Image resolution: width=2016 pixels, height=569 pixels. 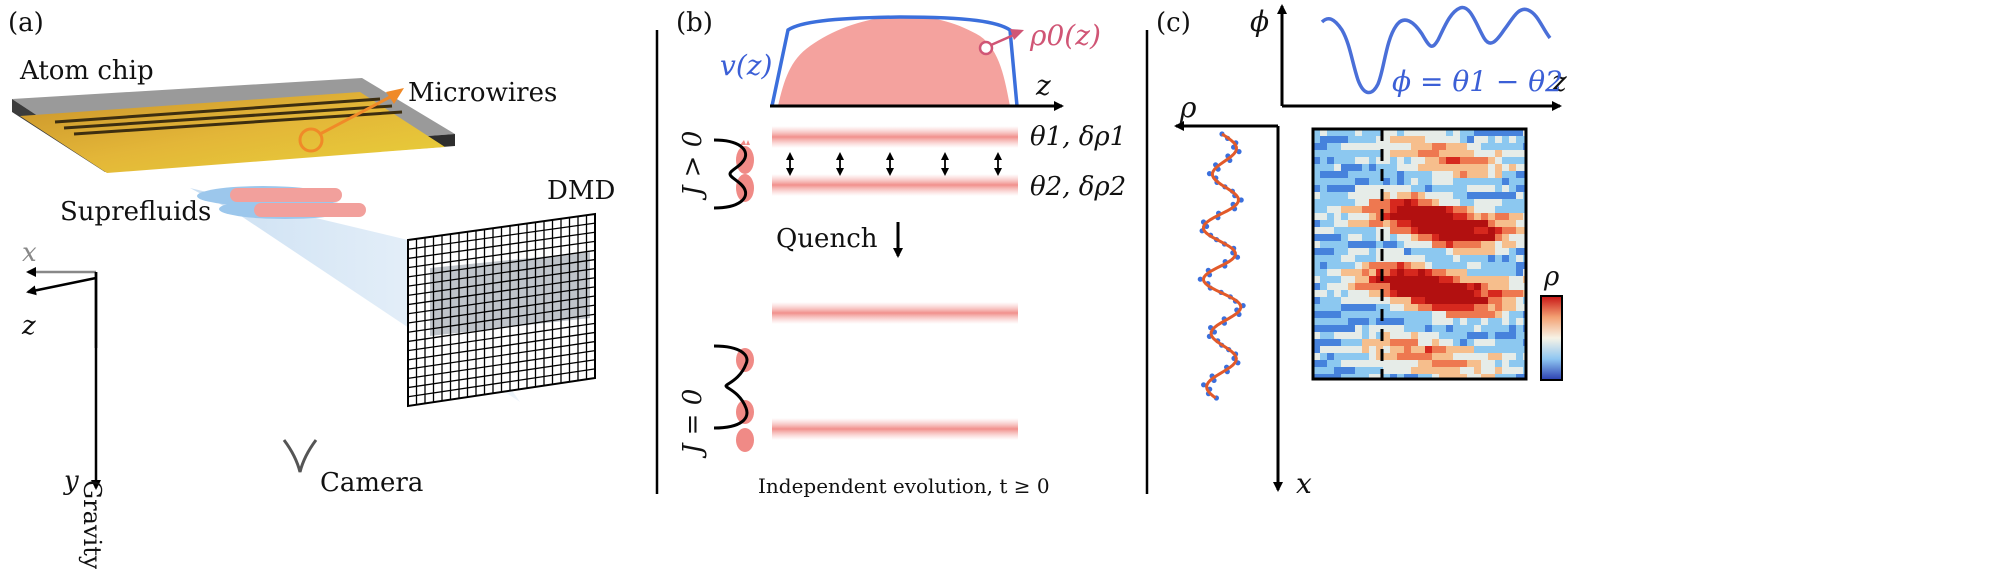 What do you see at coordinates (92, 524) in the screenshot?
I see `gravity-label: Gravity` at bounding box center [92, 524].